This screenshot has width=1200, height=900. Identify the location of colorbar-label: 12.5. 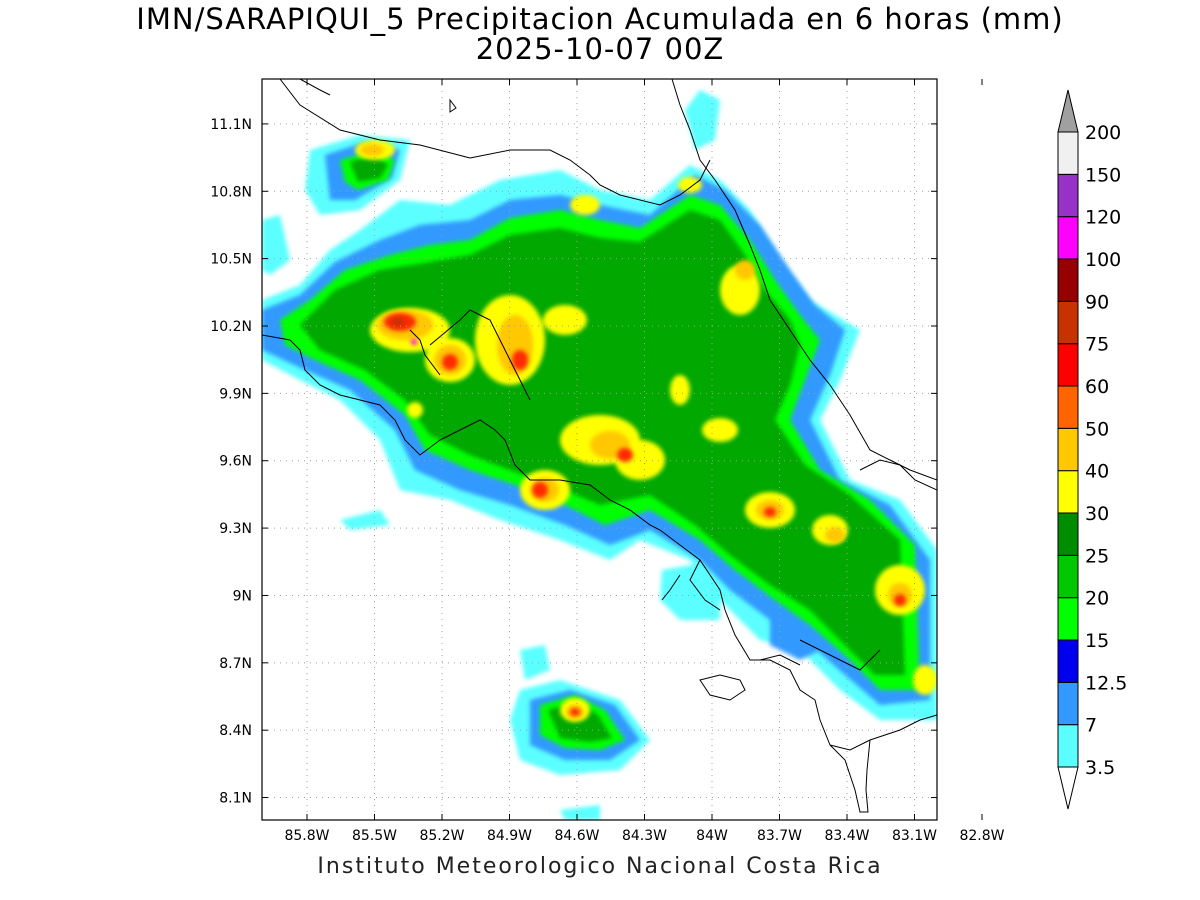
(1106, 683).